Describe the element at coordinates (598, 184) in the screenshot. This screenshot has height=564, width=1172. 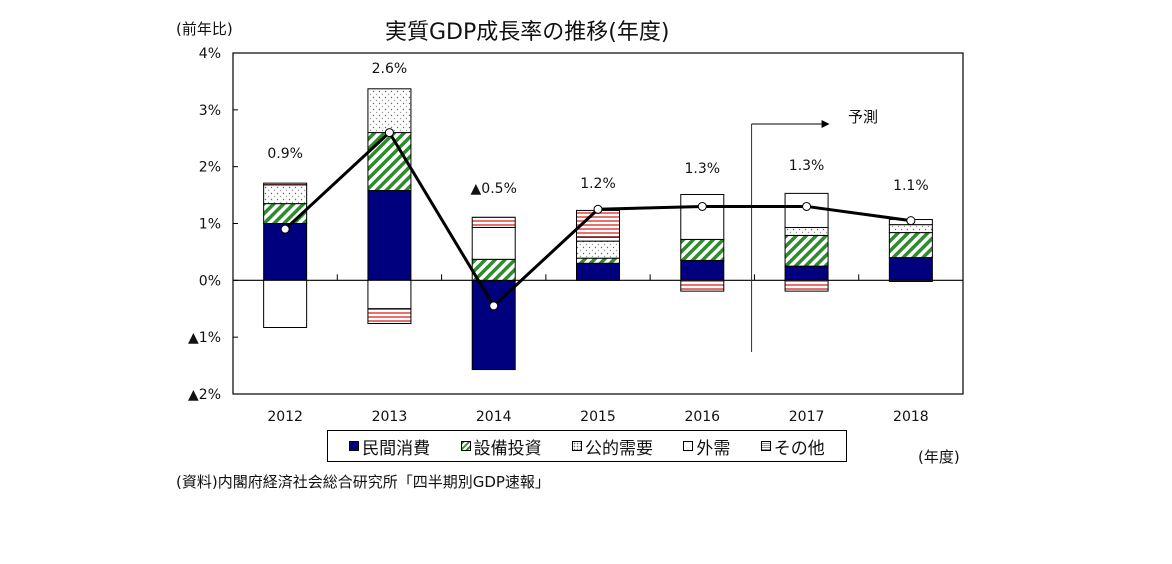
I see `data-label-2015: 1.2%` at that location.